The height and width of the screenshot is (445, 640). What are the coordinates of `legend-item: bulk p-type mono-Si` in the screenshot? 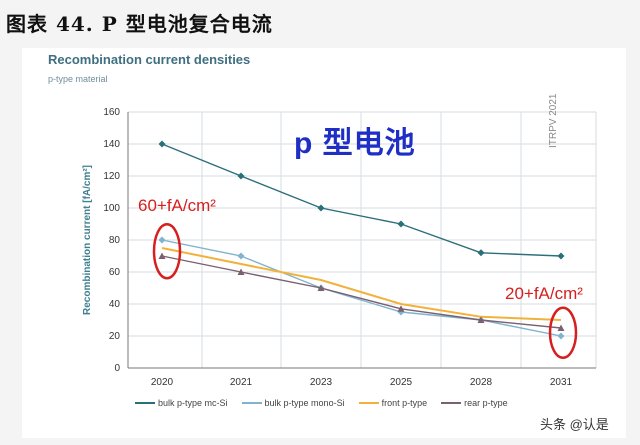 It's located at (293, 403).